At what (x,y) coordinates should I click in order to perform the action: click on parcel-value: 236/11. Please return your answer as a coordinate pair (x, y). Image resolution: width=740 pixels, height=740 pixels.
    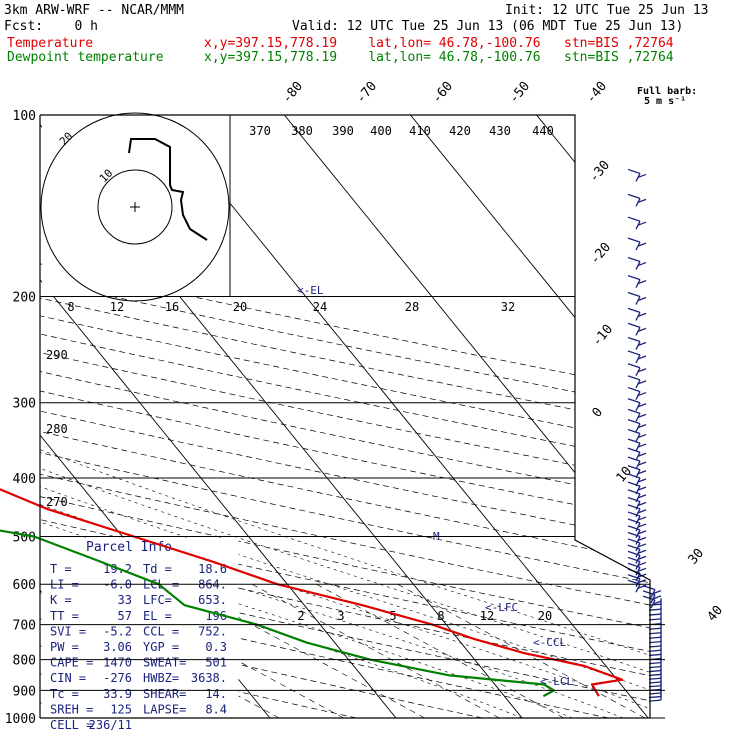
    Looking at the image, I should click on (110, 725).